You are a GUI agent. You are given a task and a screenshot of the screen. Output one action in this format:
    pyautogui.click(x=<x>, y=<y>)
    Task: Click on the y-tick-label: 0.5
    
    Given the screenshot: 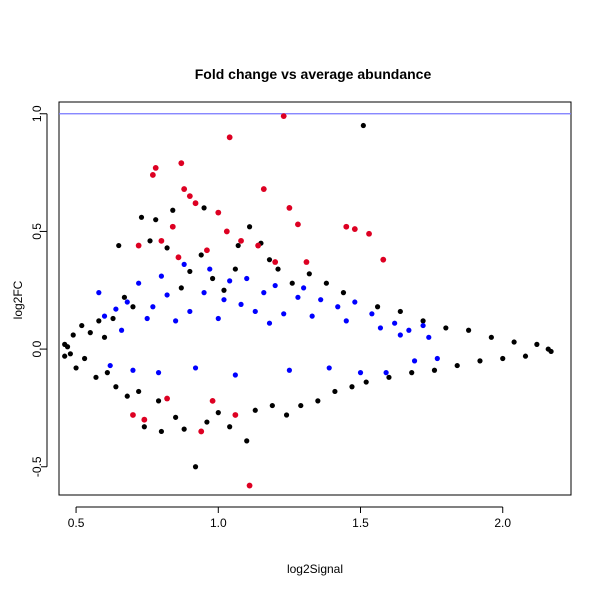 What is the action you would take?
    pyautogui.click(x=37, y=231)
    